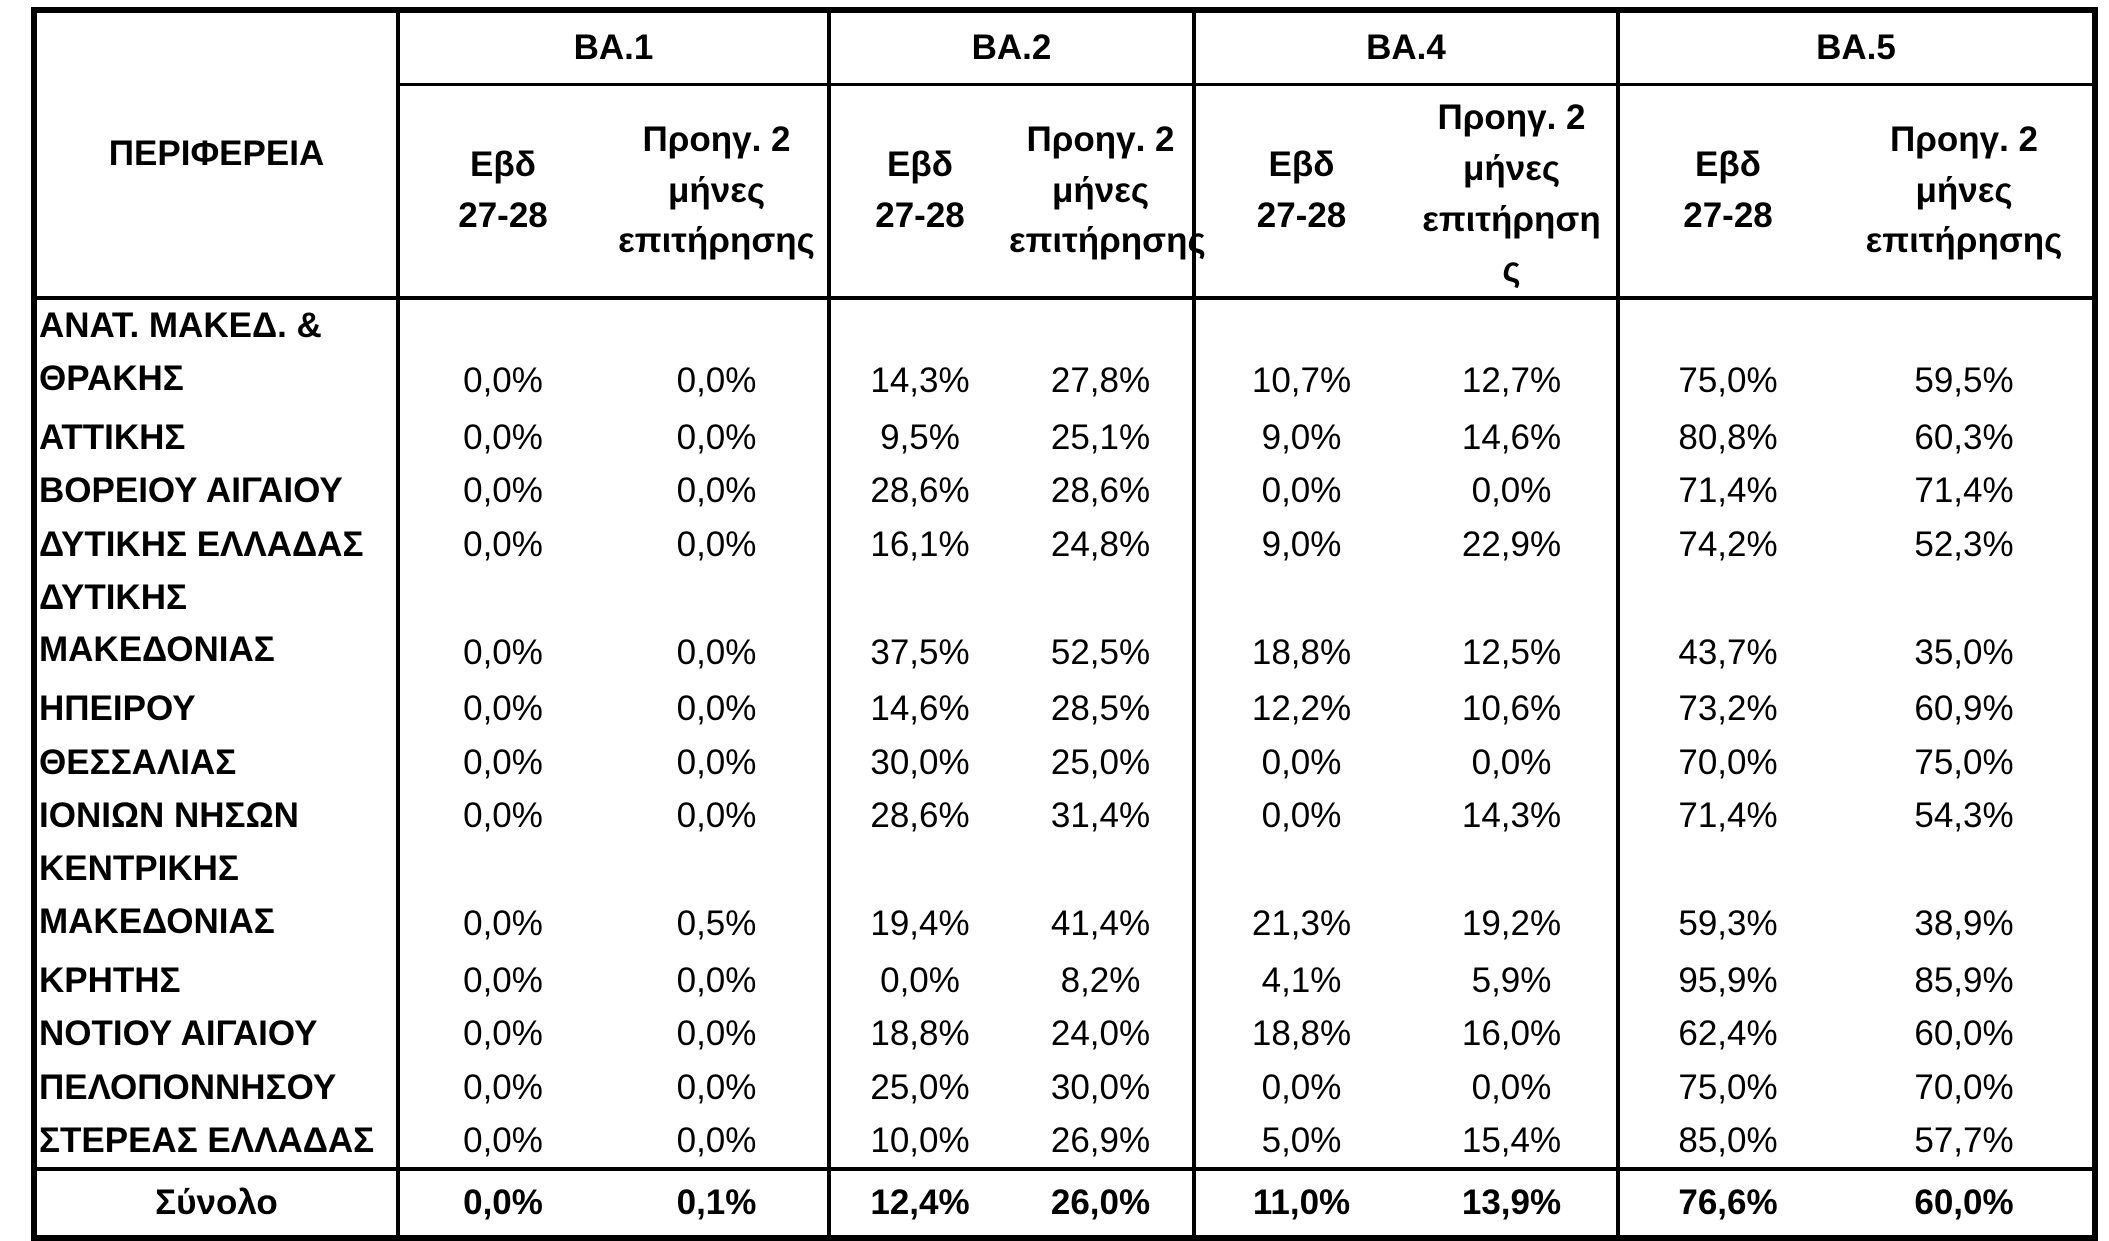 The height and width of the screenshot is (1241, 2109). I want to click on value-cell: 60,0%, so click(1964, 1034).